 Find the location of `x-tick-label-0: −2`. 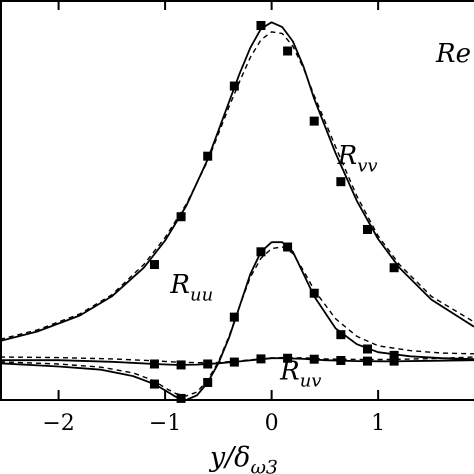

x-tick-label-0: −2 is located at coordinates (58, 423).